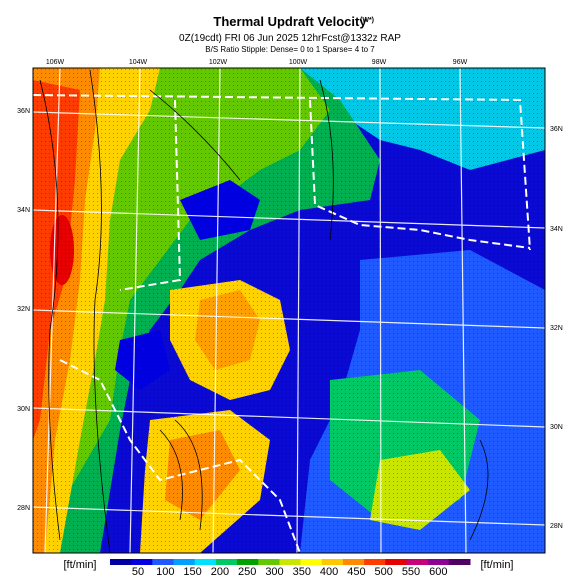  I want to click on colorbar-tick-label: 400, so click(329, 572).